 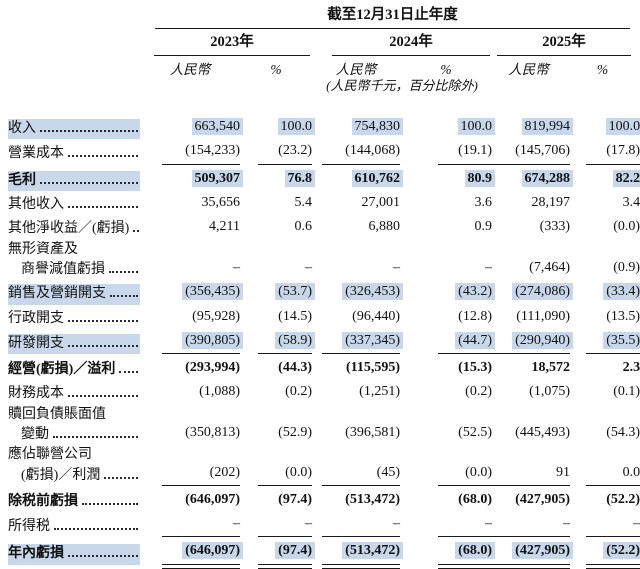 What do you see at coordinates (626, 392) in the screenshot?
I see `pct-value-2025: (0.1)` at bounding box center [626, 392].